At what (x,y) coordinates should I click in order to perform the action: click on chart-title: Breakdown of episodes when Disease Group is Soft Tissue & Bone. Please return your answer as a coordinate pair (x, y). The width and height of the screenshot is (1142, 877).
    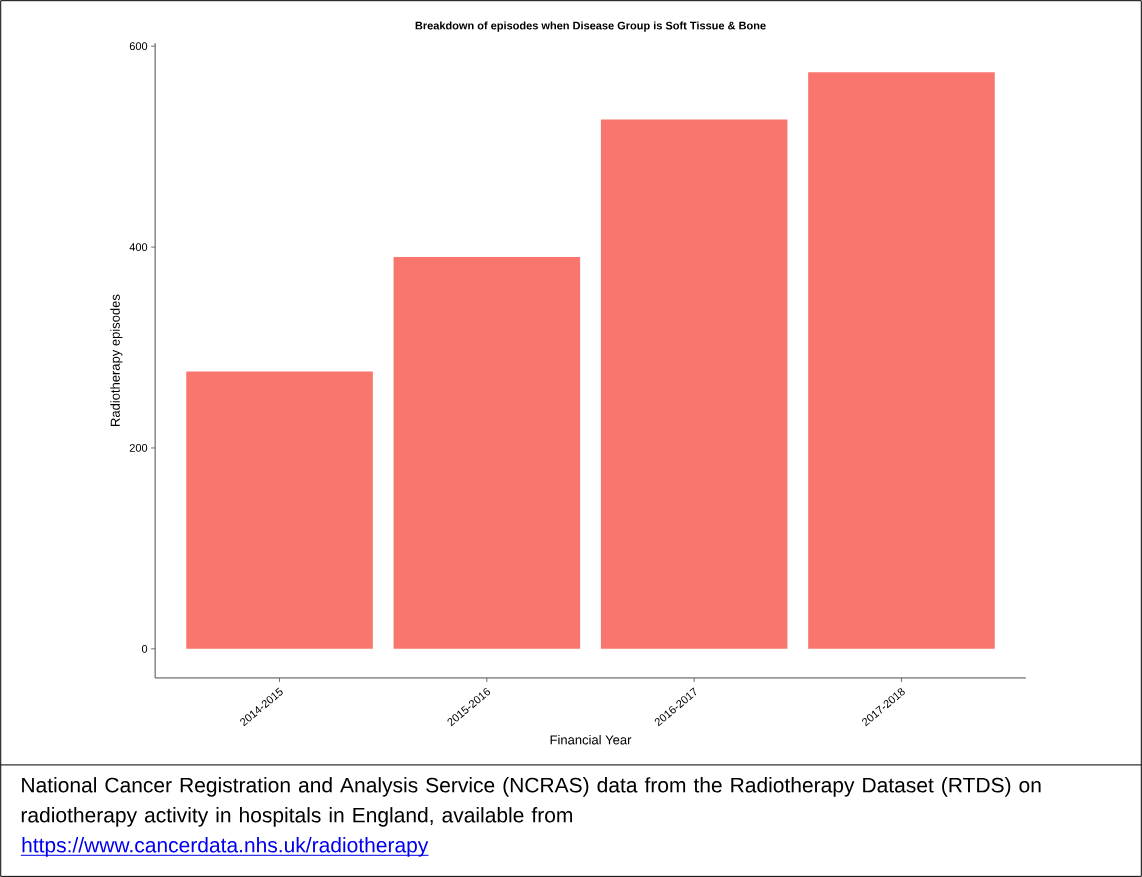
    Looking at the image, I should click on (590, 26).